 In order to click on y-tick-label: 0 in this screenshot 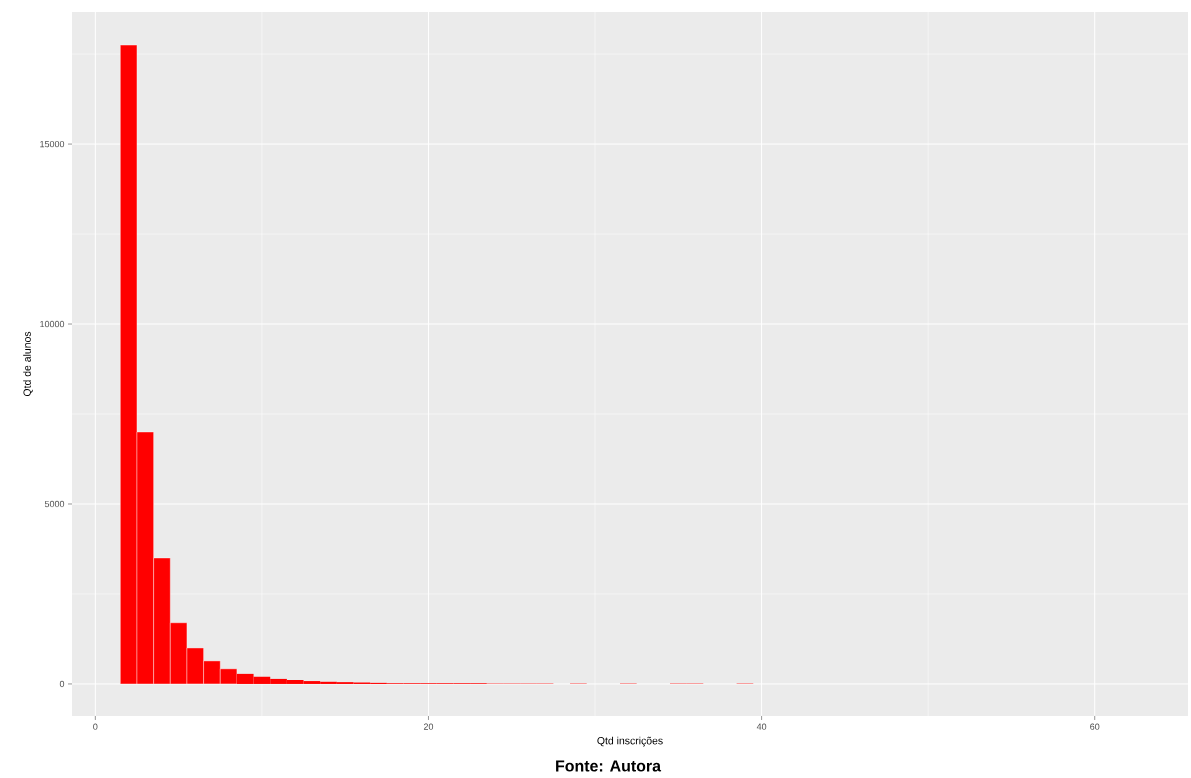, I will do `click(62, 684)`.